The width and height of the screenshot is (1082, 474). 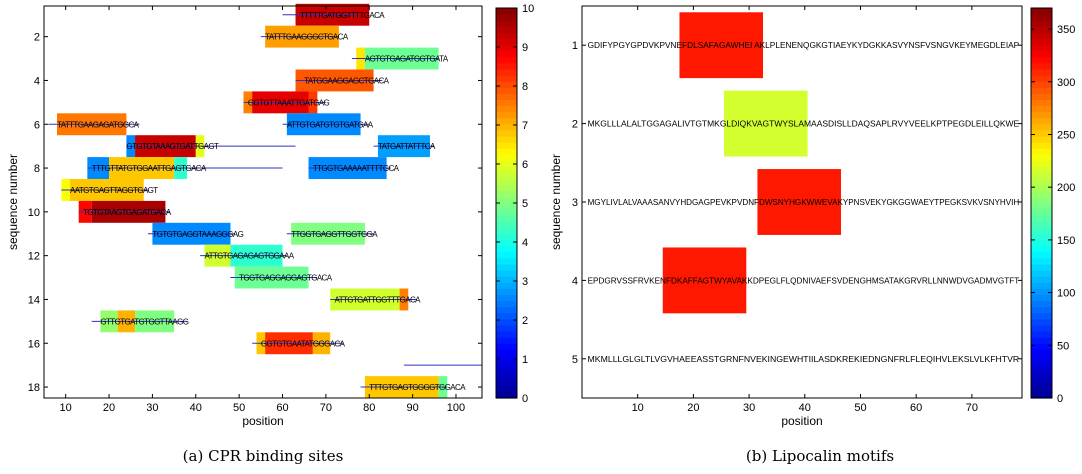 What do you see at coordinates (525, 165) in the screenshot?
I see `colorbar-tick-label: 6` at bounding box center [525, 165].